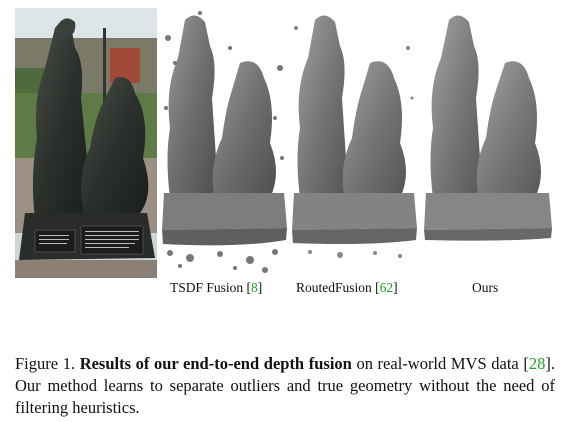 The image size is (567, 422). What do you see at coordinates (216, 287) in the screenshot?
I see `tsdf-label: TSDF Fusion [8]` at bounding box center [216, 287].